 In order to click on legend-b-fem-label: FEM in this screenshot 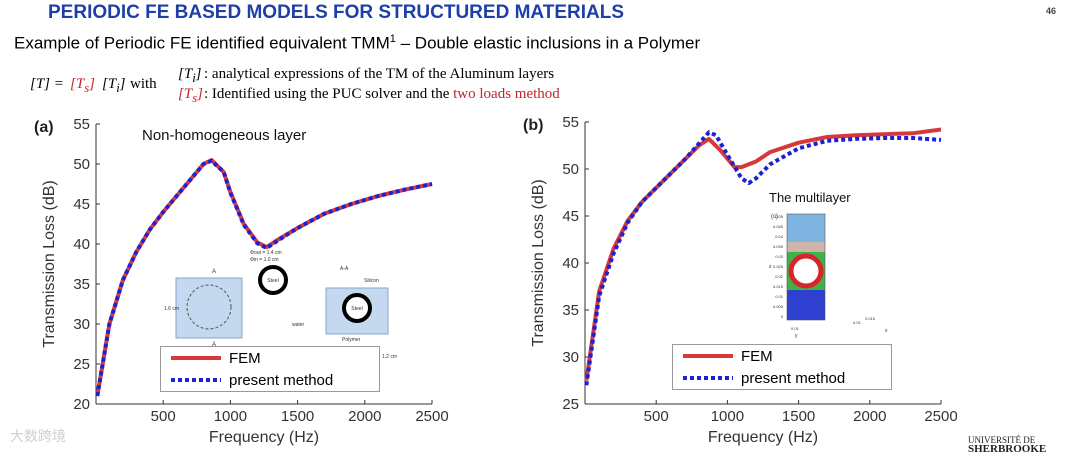, I will do `click(757, 356)`.